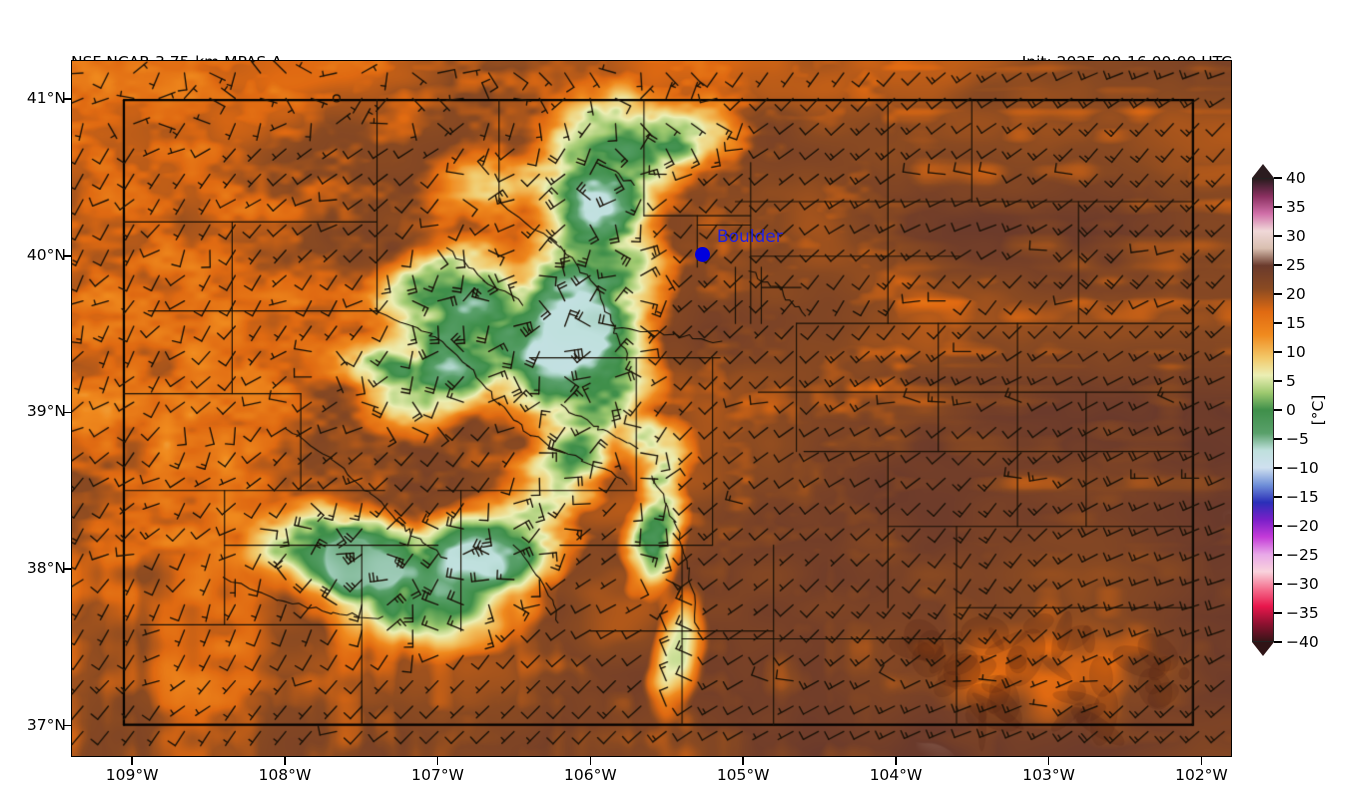 The image size is (1364, 803). I want to click on colorbar-label-12: −20, so click(1302, 526).